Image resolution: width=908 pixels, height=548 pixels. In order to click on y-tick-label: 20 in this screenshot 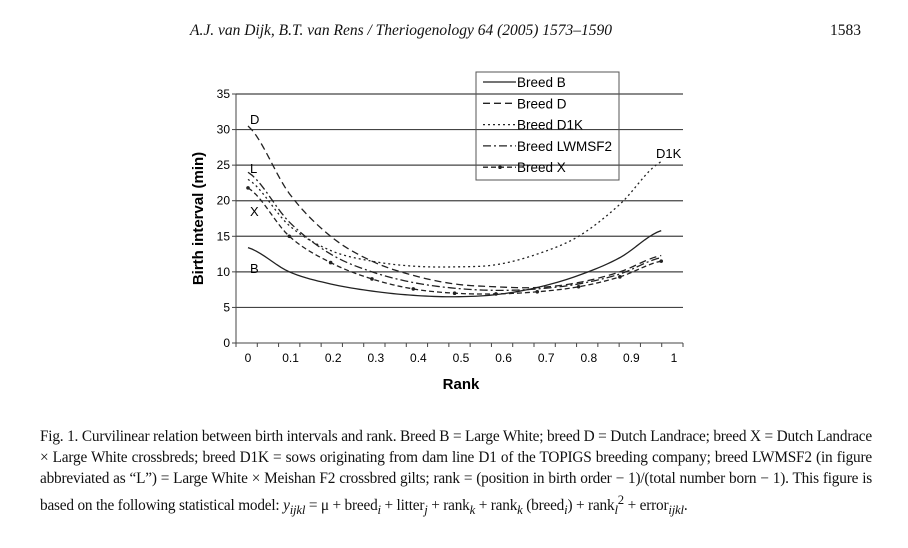, I will do `click(224, 201)`.